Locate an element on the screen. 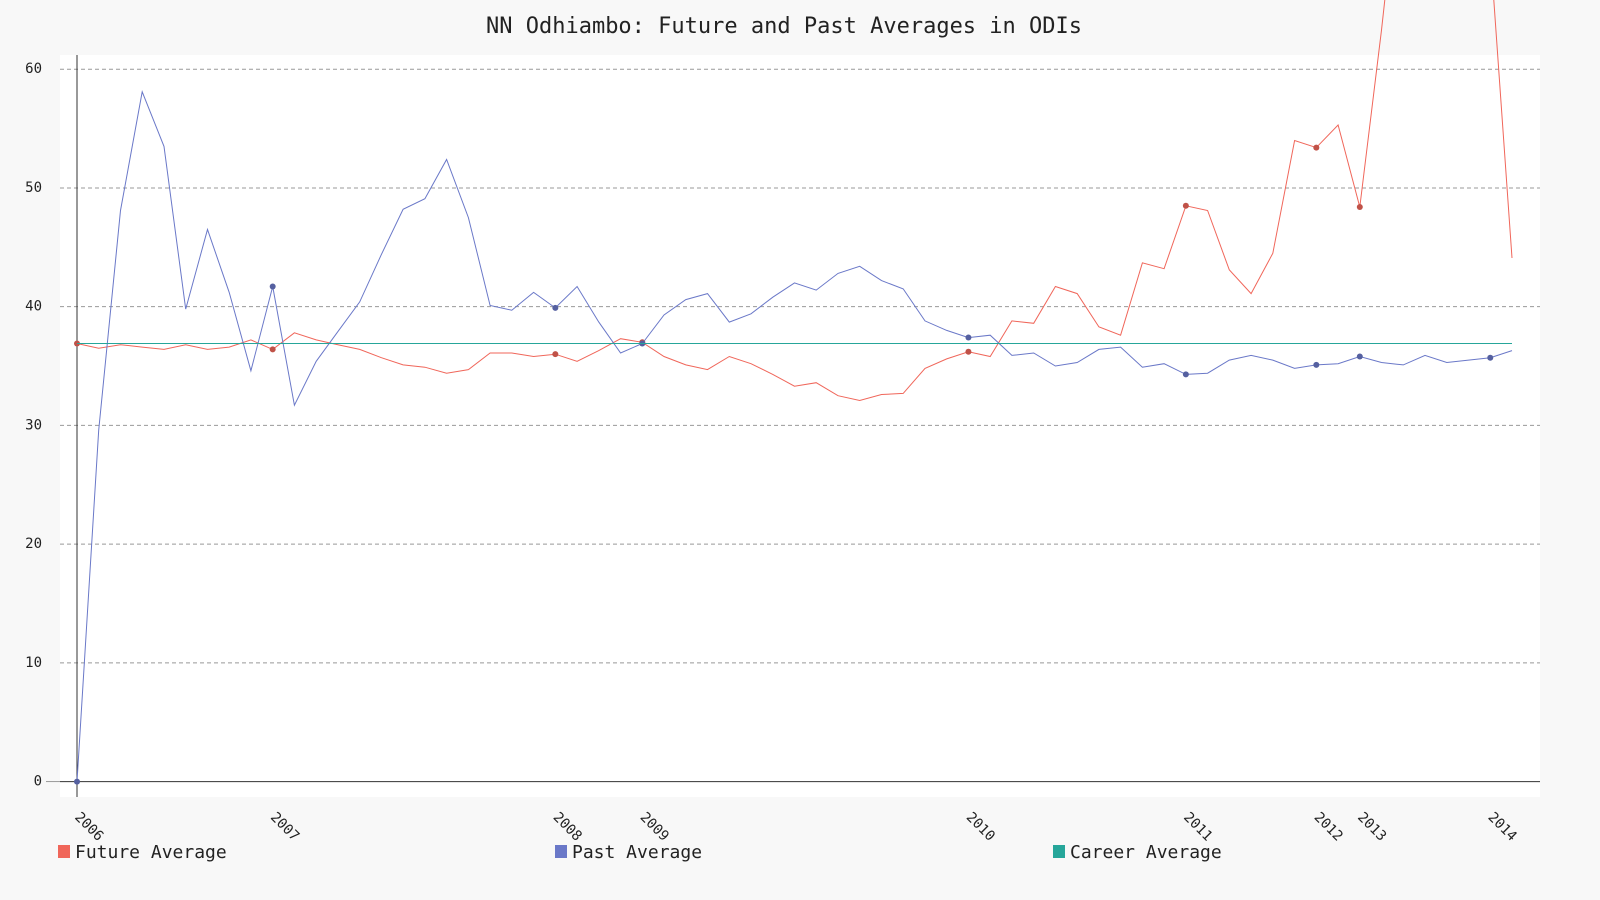 The image size is (1600, 900). y-tick-label: 60 is located at coordinates (33, 69).